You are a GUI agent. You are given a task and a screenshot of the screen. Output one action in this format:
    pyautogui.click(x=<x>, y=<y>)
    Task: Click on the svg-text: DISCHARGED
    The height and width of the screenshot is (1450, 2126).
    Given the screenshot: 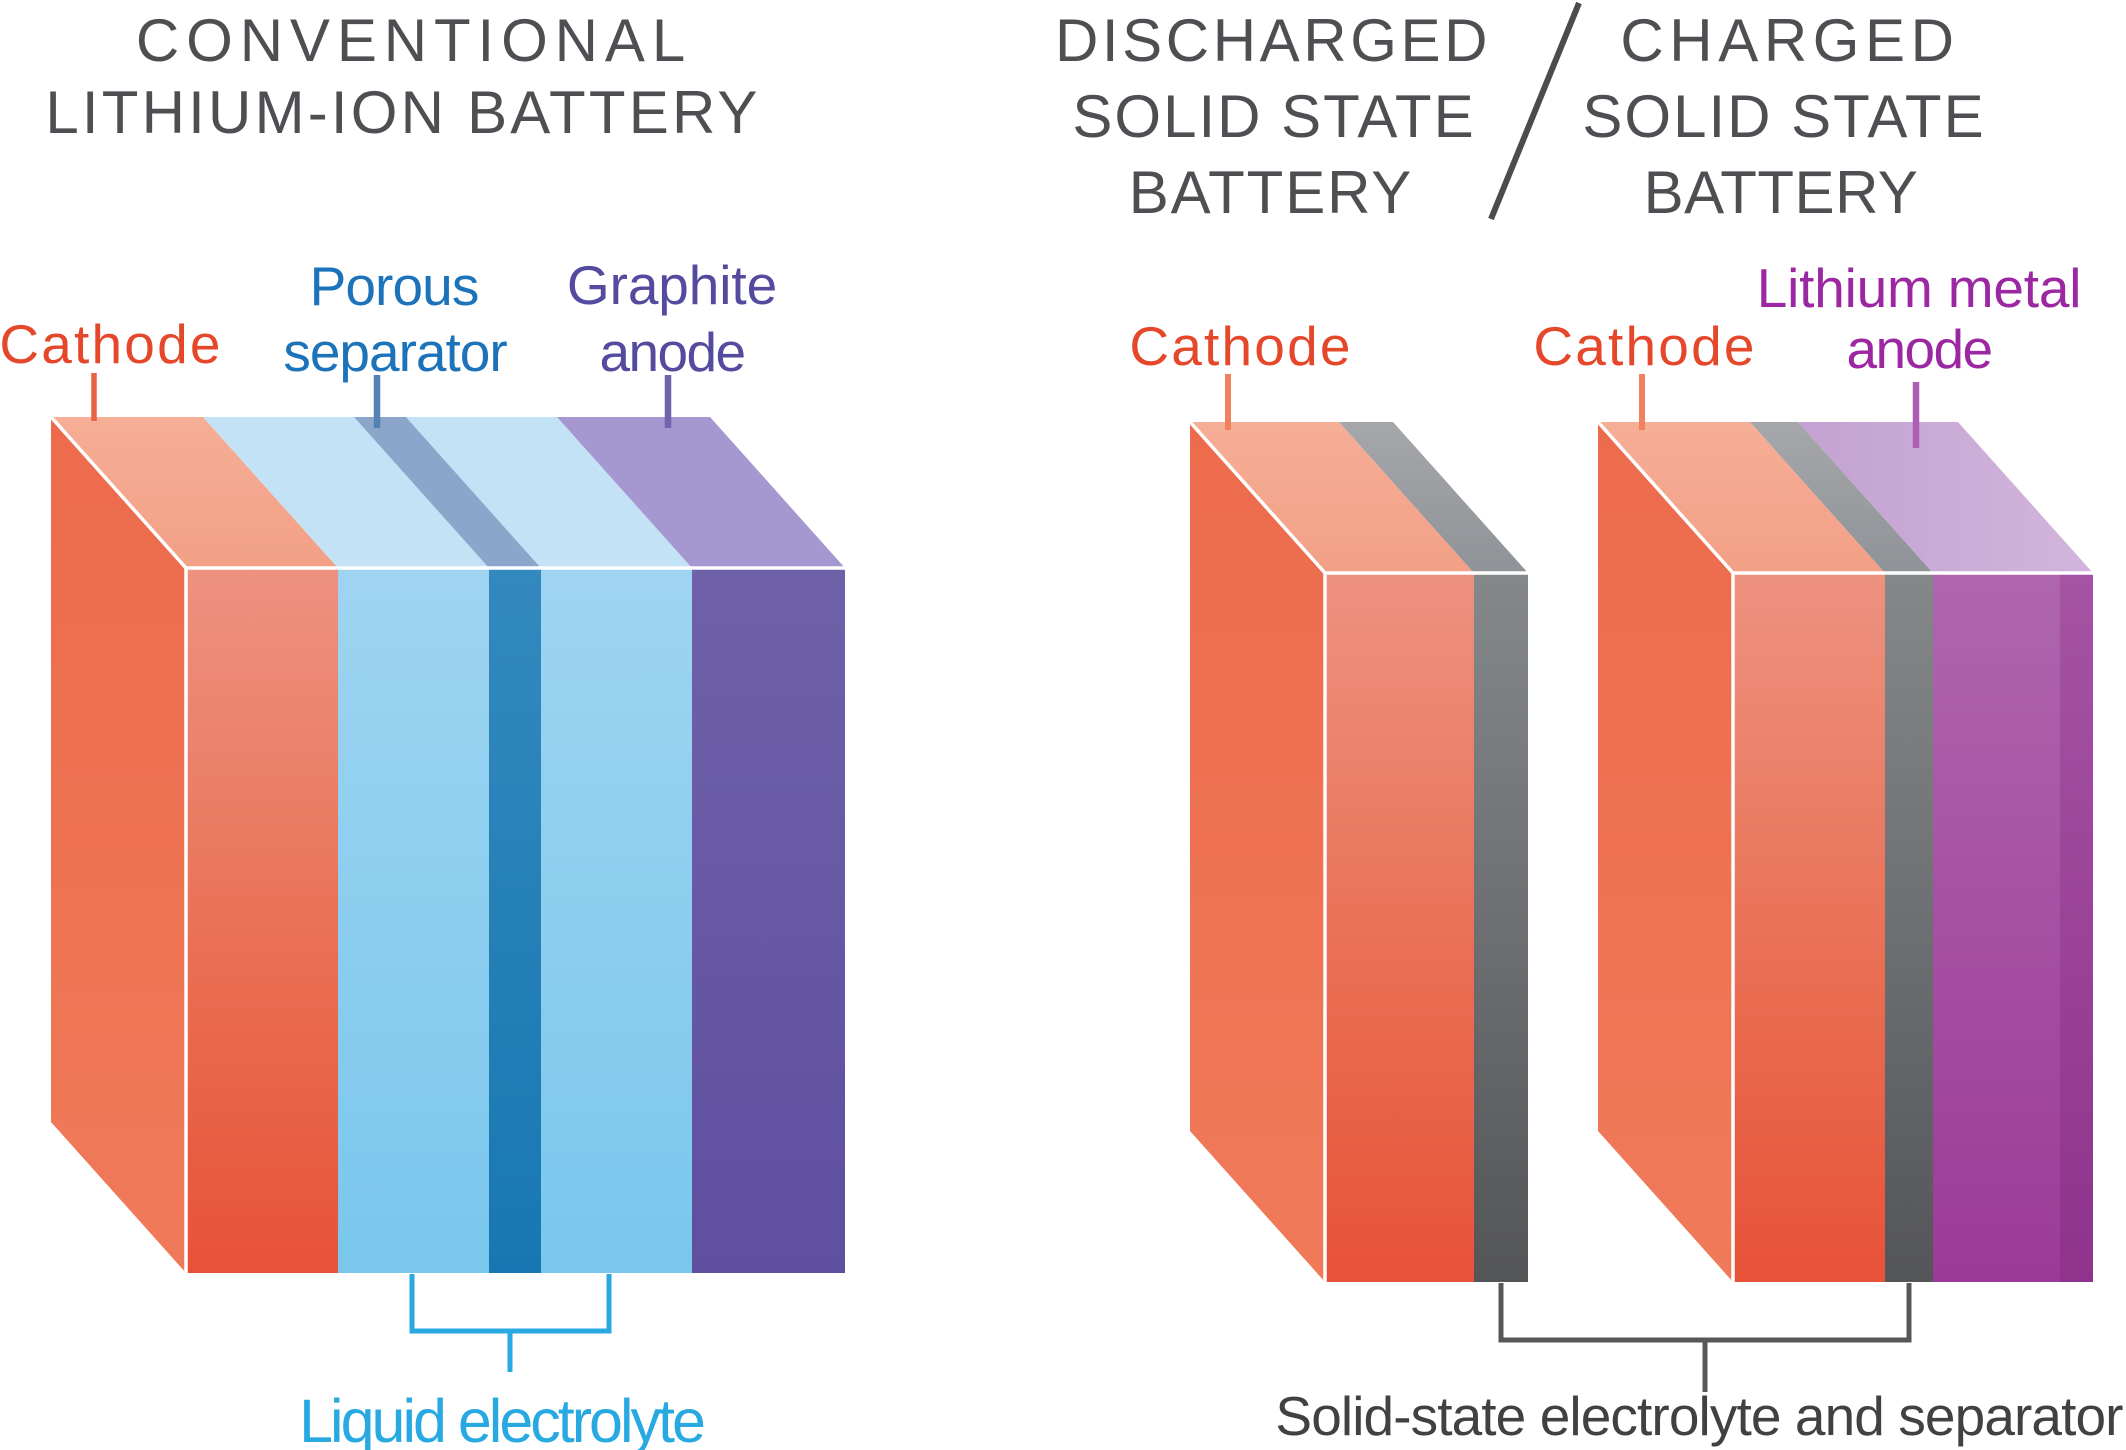 What is the action you would take?
    pyautogui.click(x=1273, y=40)
    